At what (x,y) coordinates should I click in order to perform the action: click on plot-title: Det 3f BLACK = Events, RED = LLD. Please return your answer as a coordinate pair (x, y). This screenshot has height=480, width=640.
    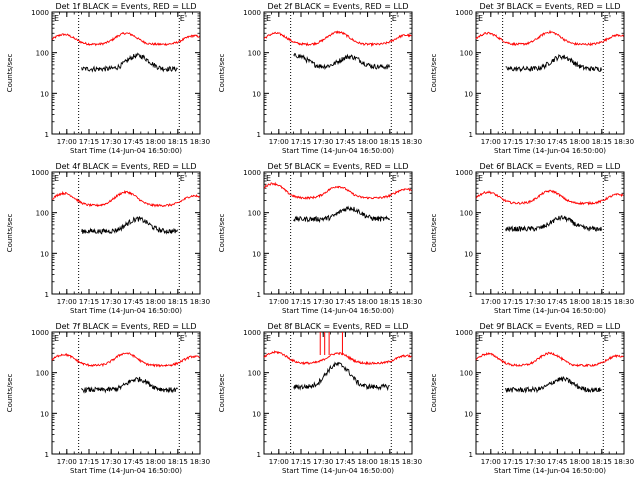
    Looking at the image, I should click on (549, 6).